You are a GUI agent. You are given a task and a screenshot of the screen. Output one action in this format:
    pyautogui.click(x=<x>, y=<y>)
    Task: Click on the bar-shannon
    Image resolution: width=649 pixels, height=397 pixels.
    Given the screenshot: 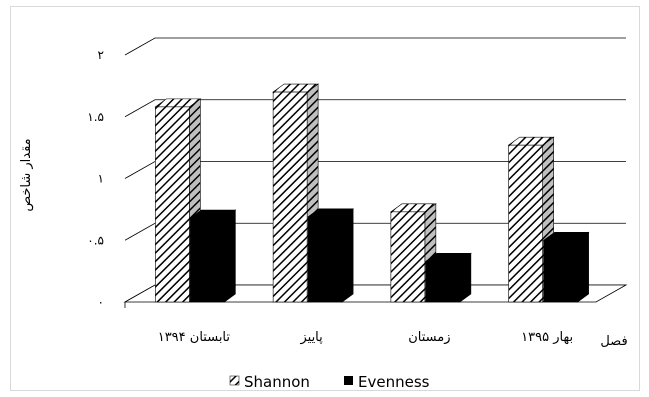 What is the action you would take?
    pyautogui.click(x=296, y=193)
    